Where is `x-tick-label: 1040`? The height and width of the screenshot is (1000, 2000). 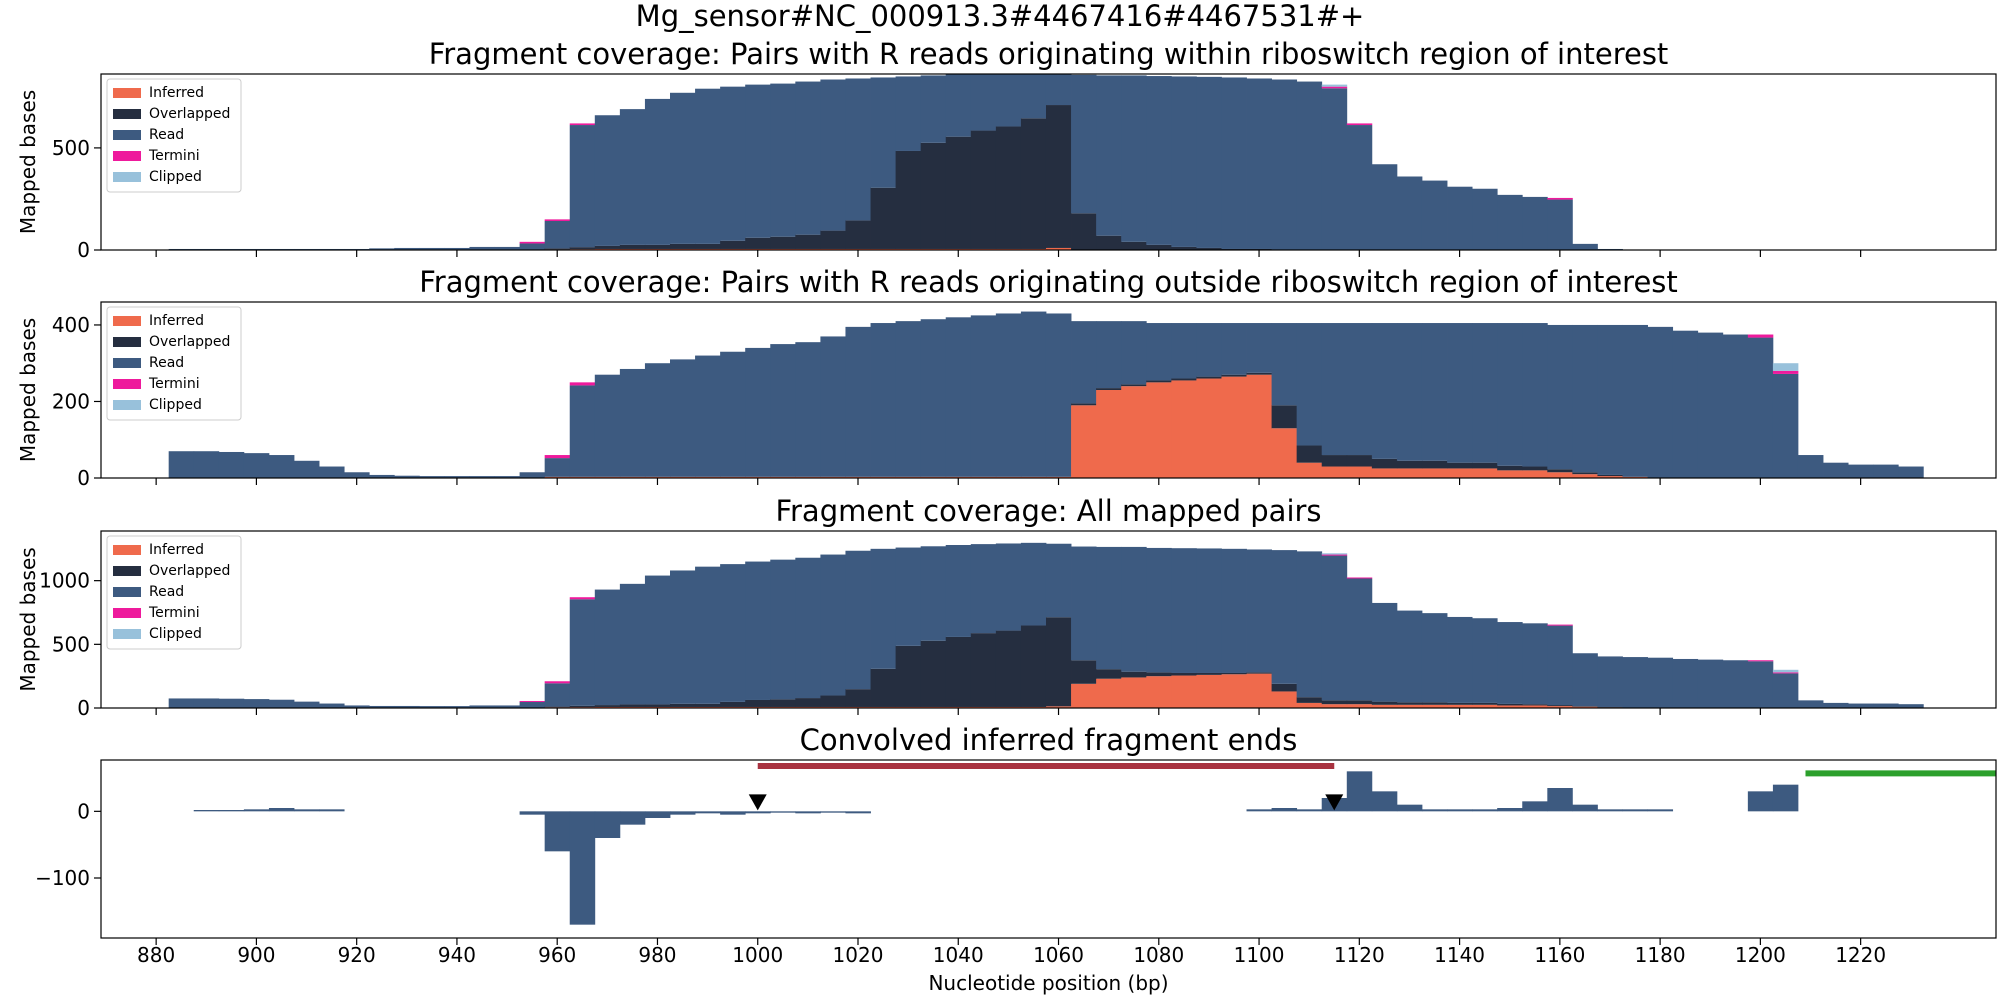
x-tick-label: 1040 is located at coordinates (958, 955).